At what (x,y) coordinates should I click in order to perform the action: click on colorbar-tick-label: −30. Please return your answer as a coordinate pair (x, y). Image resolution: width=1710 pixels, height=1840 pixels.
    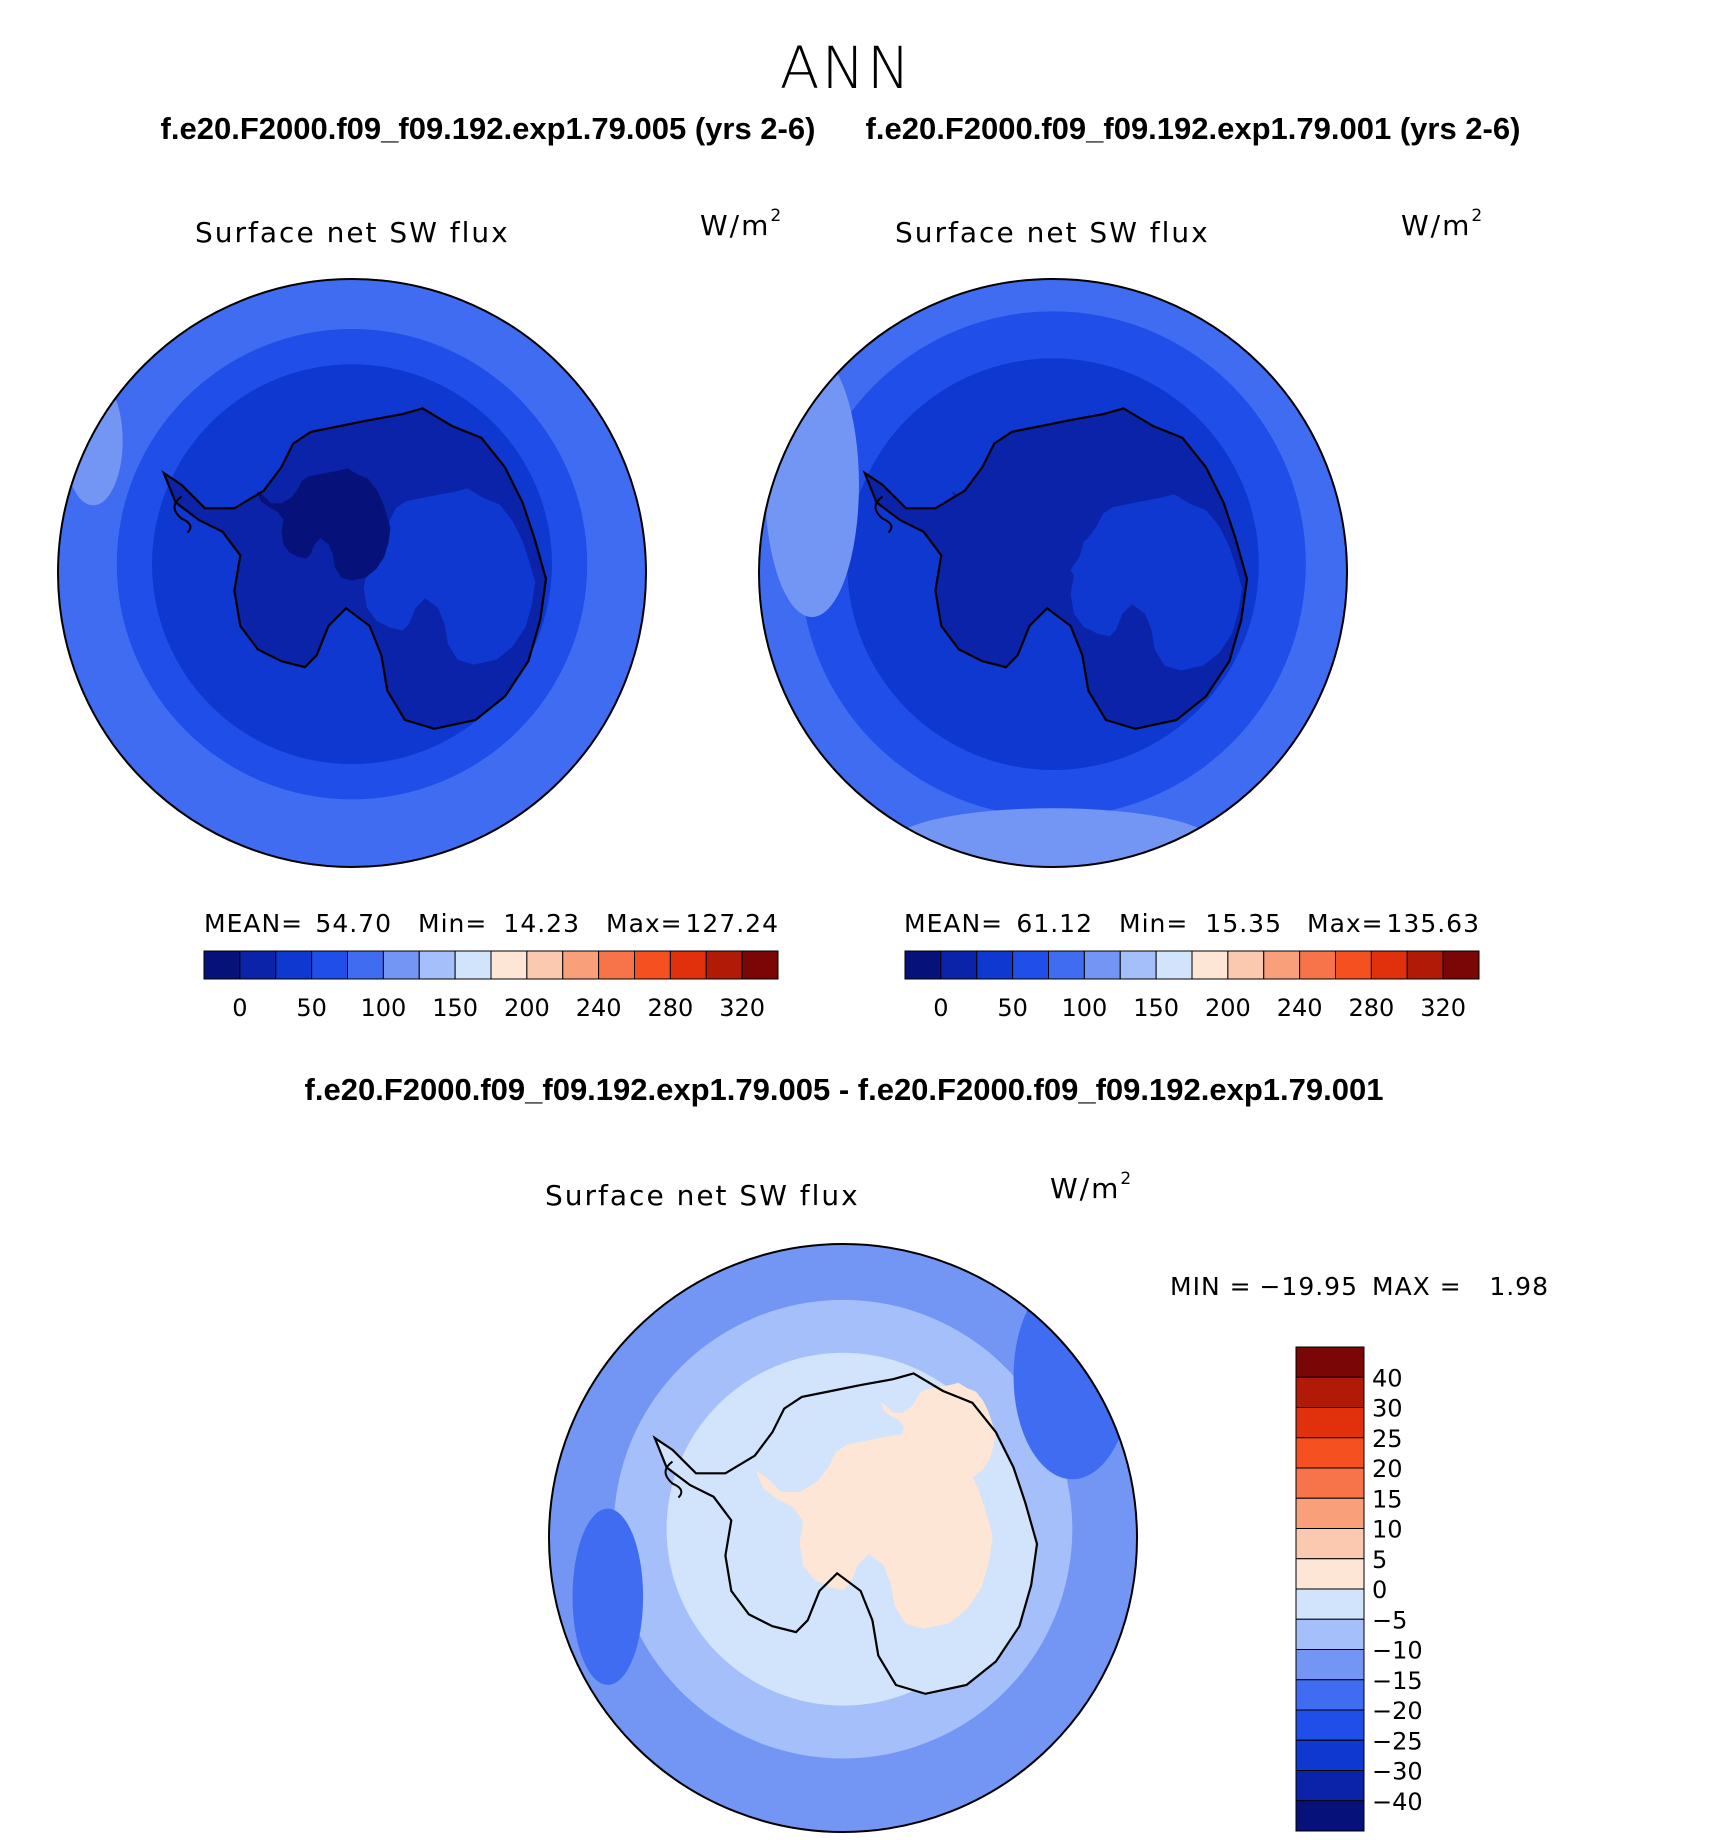
    Looking at the image, I should click on (1397, 1772).